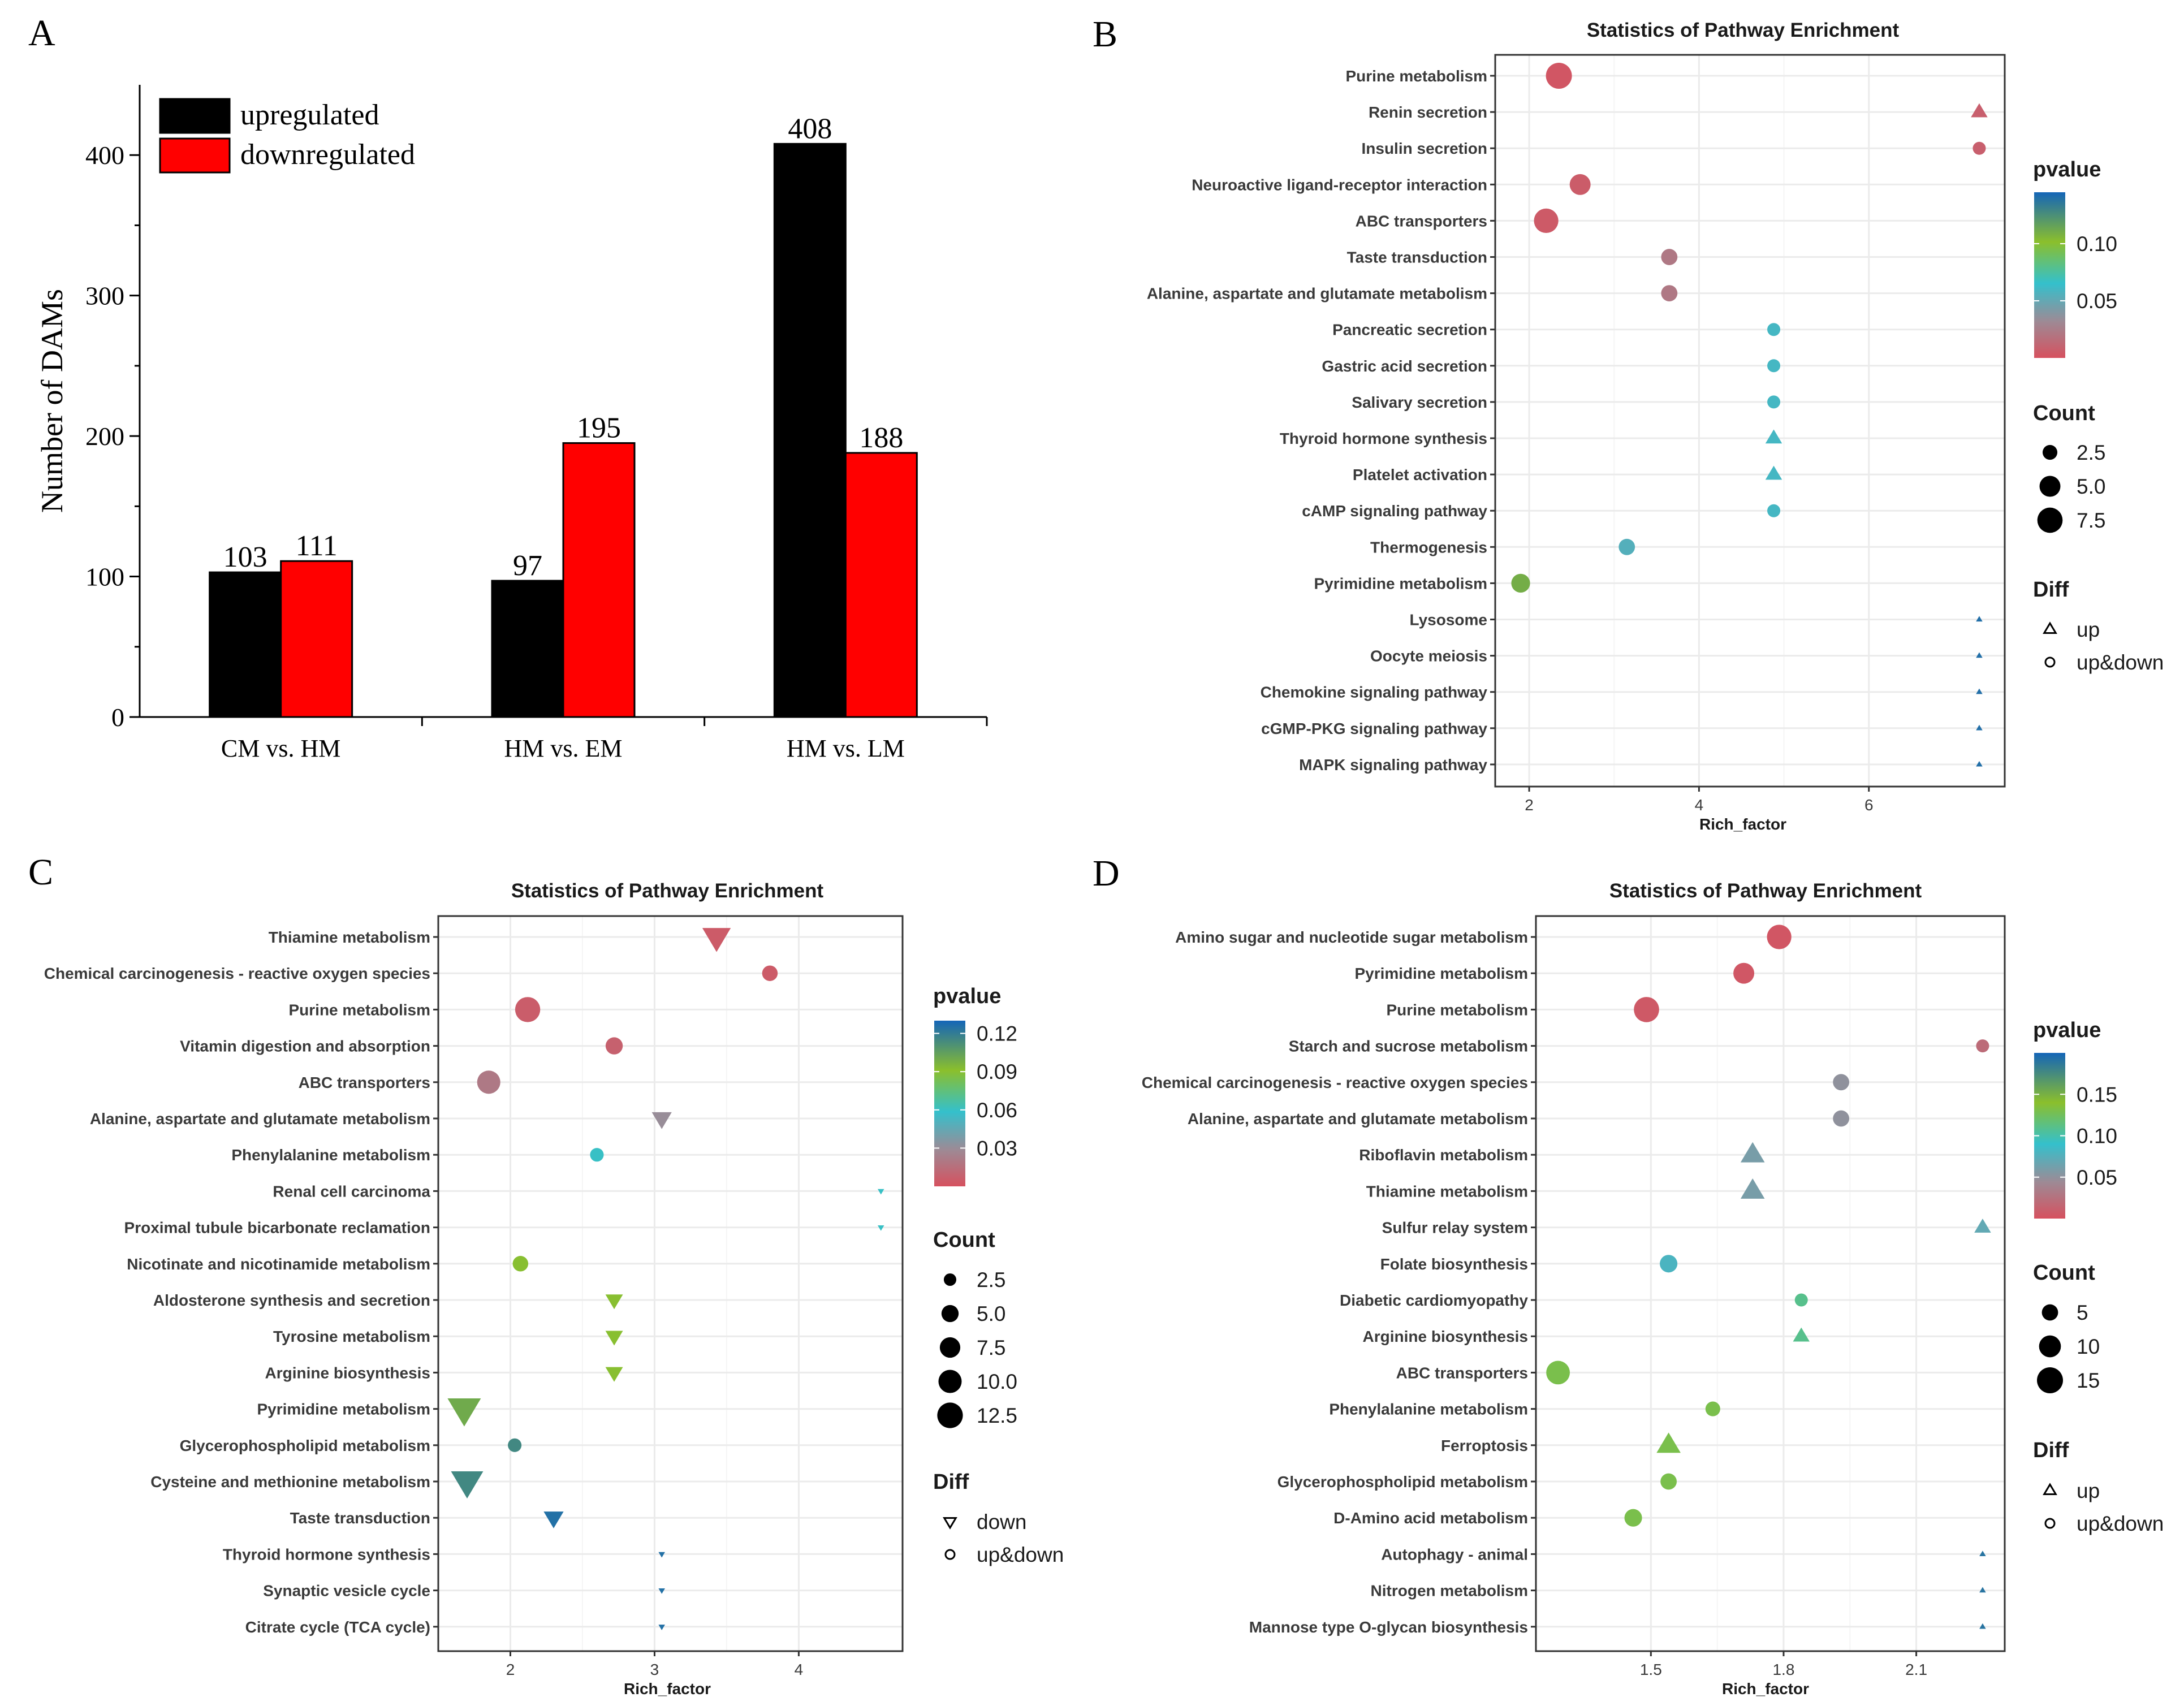 The image size is (2184, 1706). Describe the element at coordinates (1626, 546) in the screenshot. I see `panelB-point-thermogenesis` at that location.